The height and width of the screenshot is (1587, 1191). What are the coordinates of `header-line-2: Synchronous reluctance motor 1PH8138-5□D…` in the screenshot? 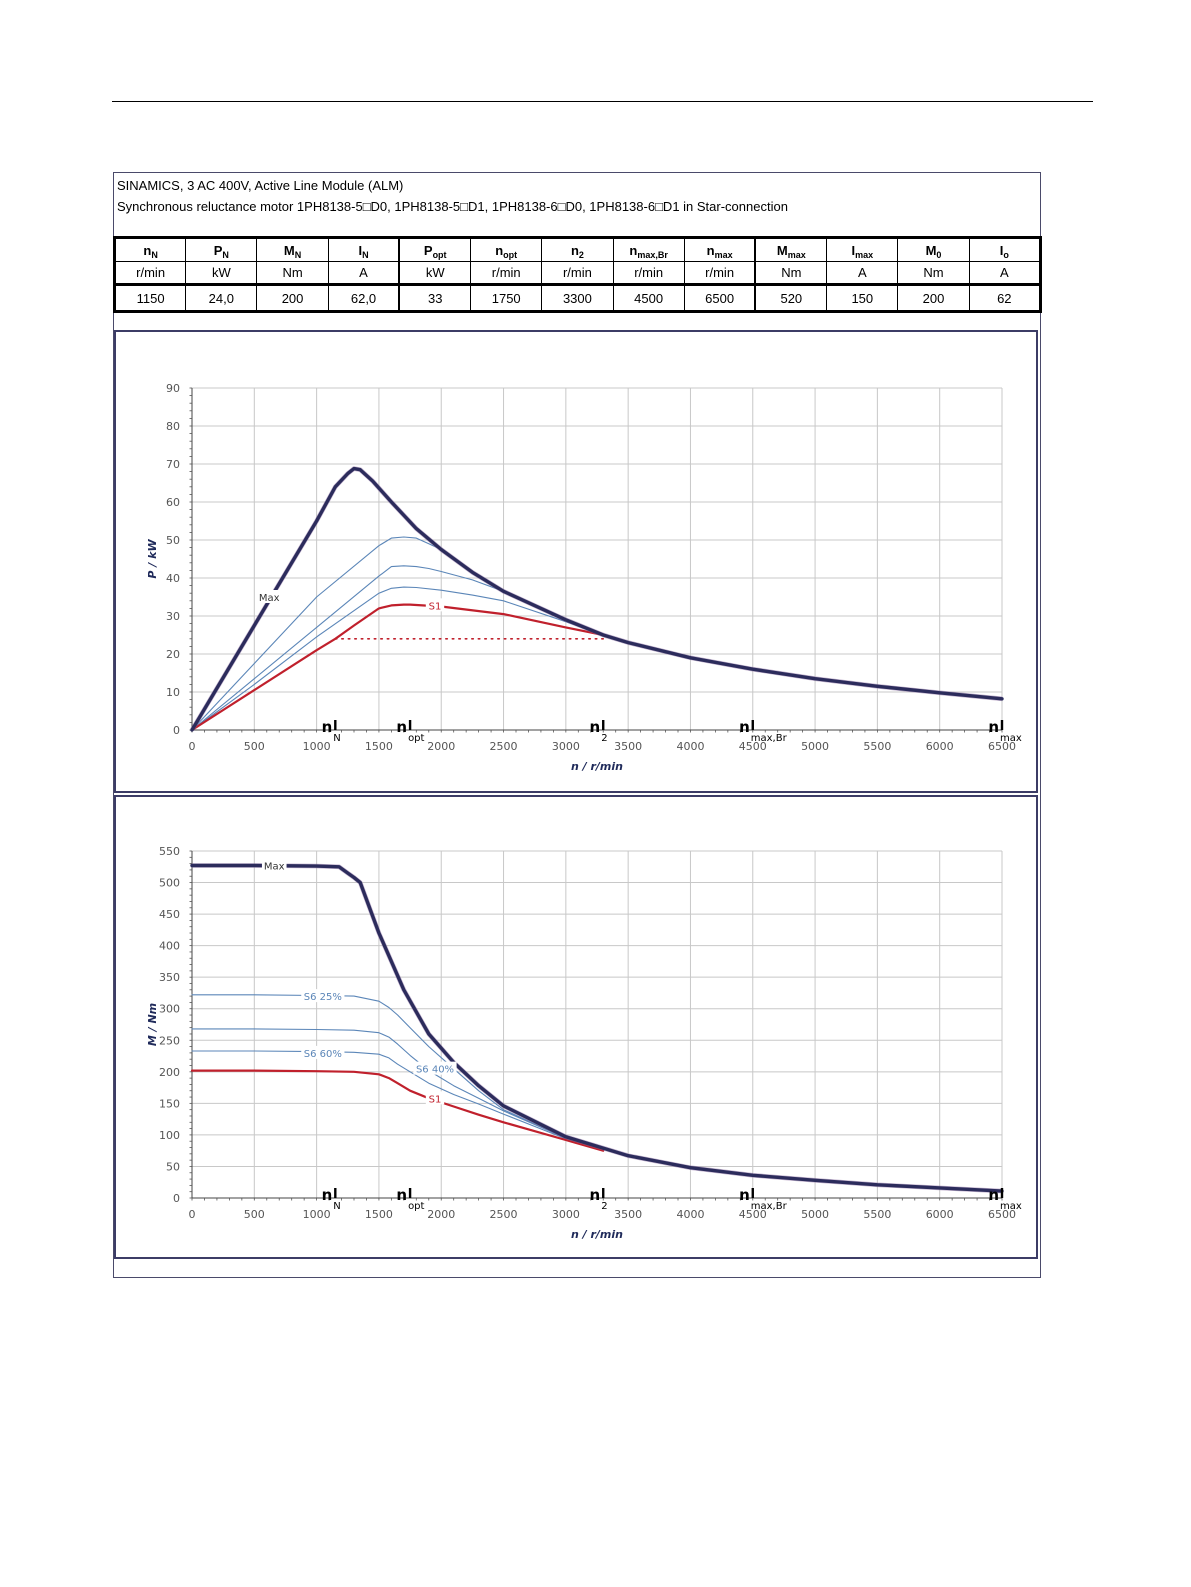 It's located at (452, 206).